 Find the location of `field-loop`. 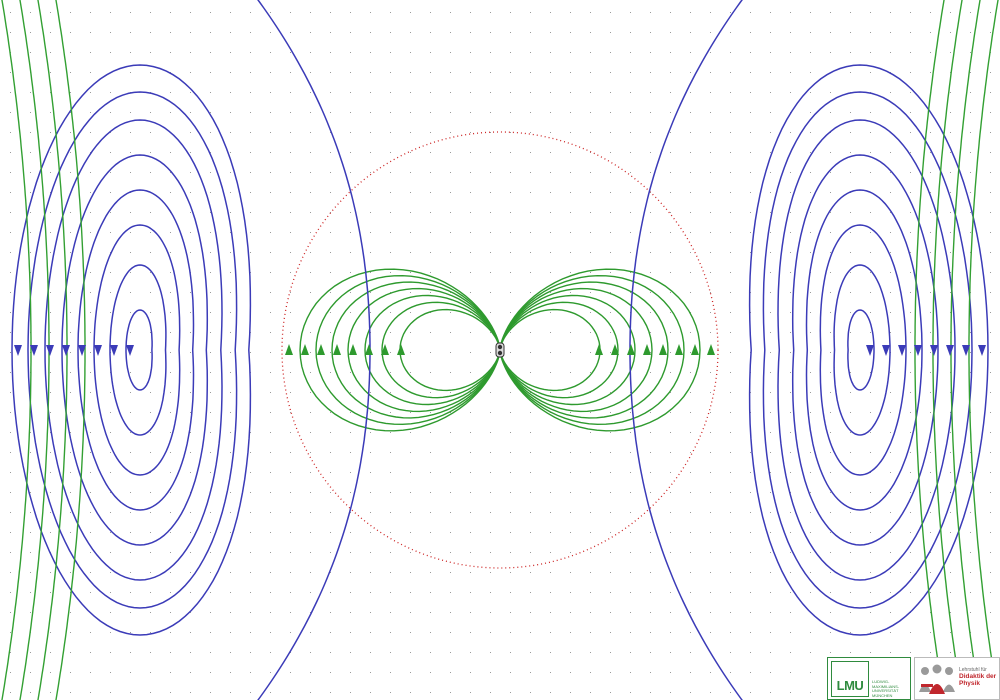

field-loop is located at coordinates (866, 350).